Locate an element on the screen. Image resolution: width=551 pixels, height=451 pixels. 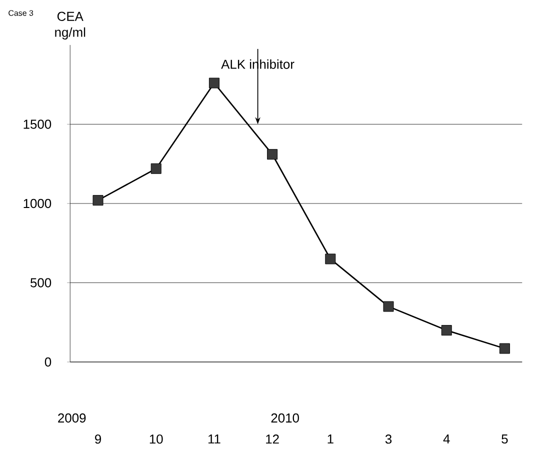
x-tick-label: 4 is located at coordinates (446, 439).